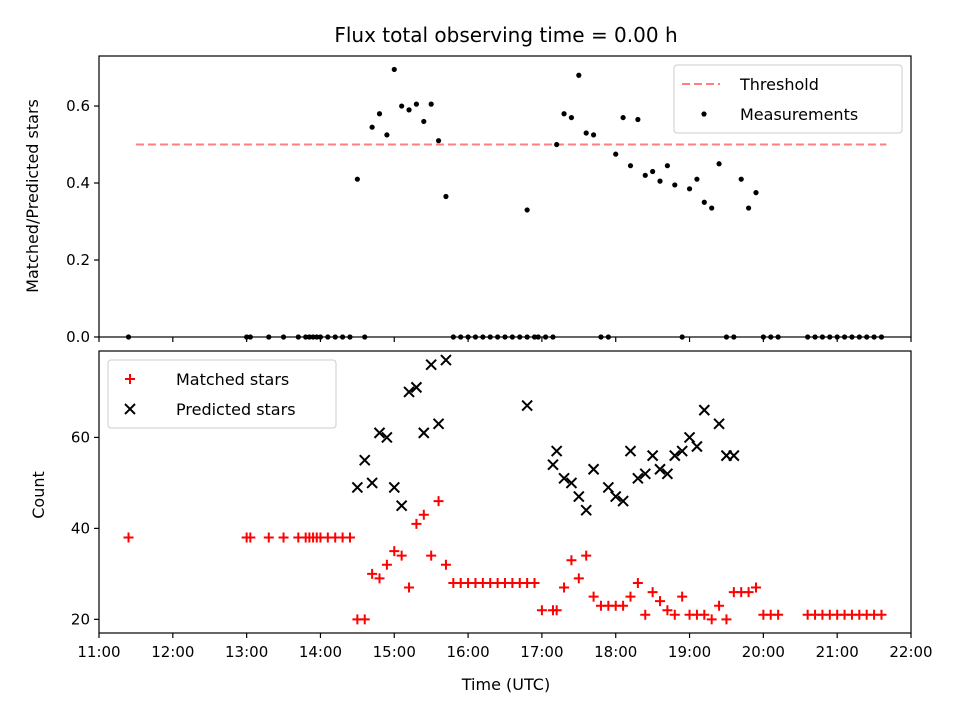 Image resolution: width=960 pixels, height=720 pixels. What do you see at coordinates (98, 652) in the screenshot?
I see `x-tick-label: 11:00` at bounding box center [98, 652].